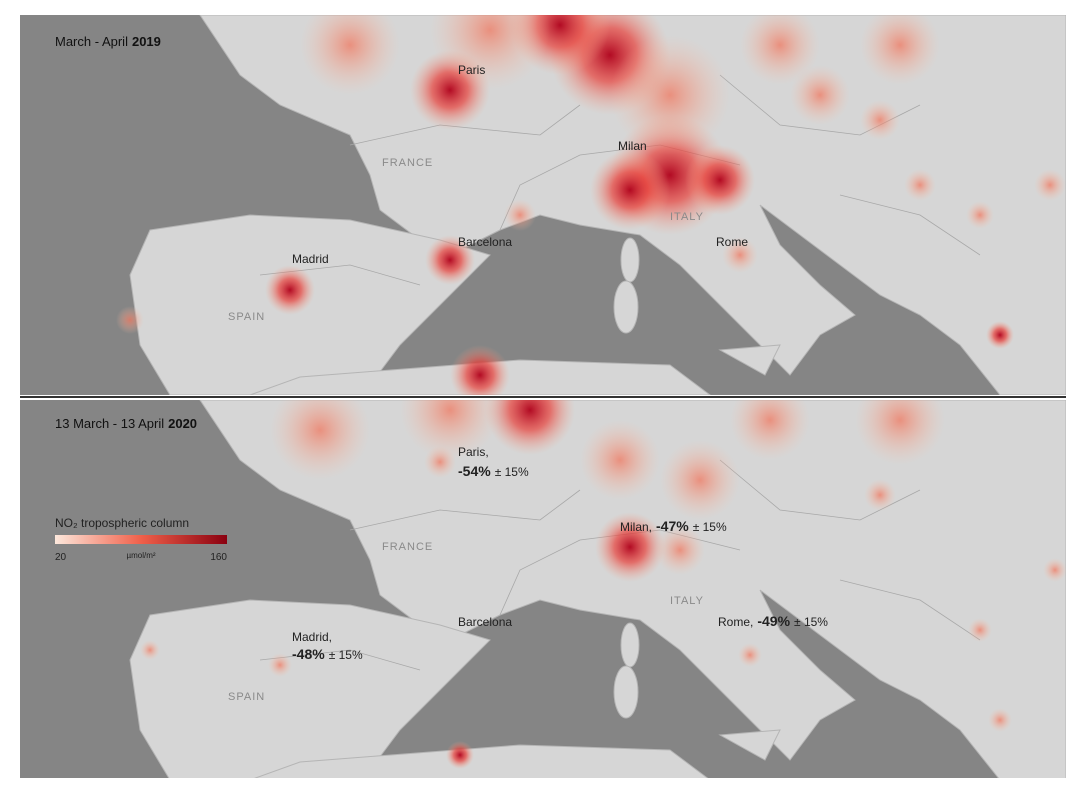  Describe the element at coordinates (732, 242) in the screenshot. I see `city-label: Rome` at that location.